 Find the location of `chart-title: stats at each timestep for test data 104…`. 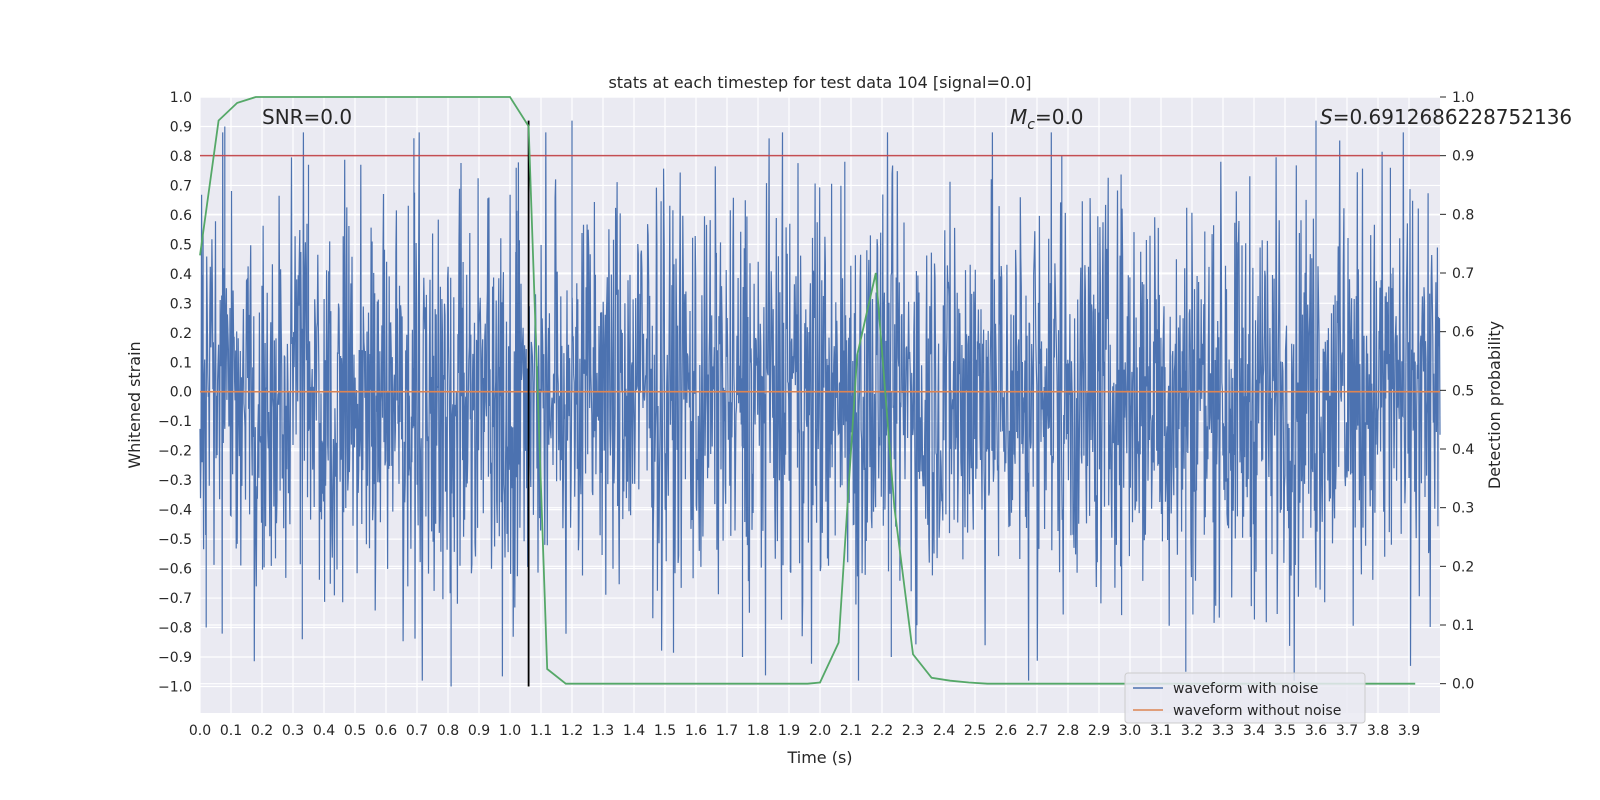

chart-title: stats at each timestep for test data 104… is located at coordinates (819, 82).